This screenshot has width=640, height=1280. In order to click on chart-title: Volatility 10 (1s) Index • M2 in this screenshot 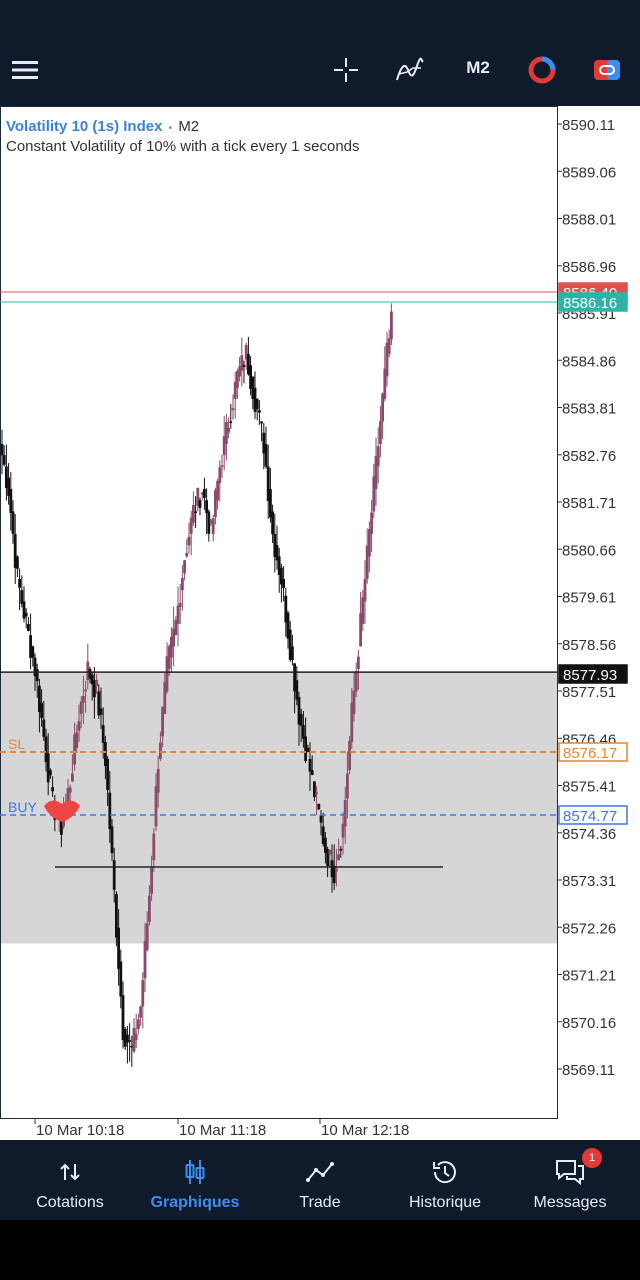, I will do `click(102, 126)`.